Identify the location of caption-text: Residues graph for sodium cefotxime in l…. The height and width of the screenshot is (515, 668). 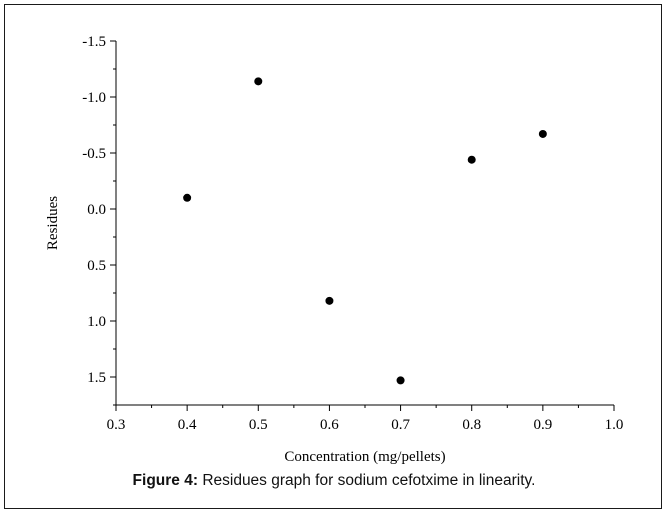
(369, 480).